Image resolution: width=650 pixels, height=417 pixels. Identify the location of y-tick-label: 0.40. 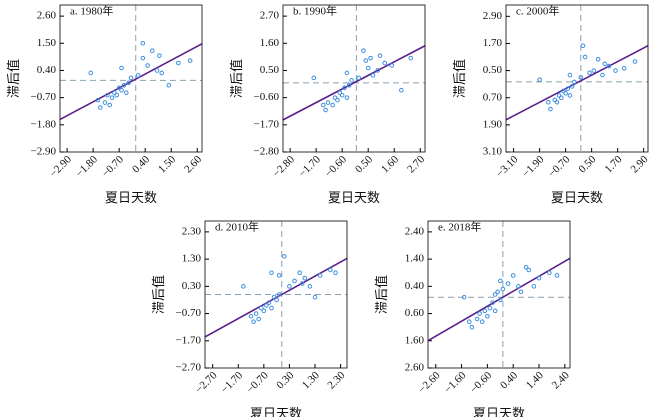
(47, 70).